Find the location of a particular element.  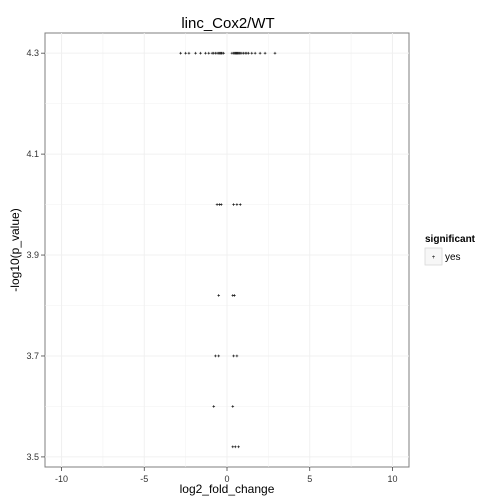

x-axis-label: log2_fold_change is located at coordinates (227, 489).